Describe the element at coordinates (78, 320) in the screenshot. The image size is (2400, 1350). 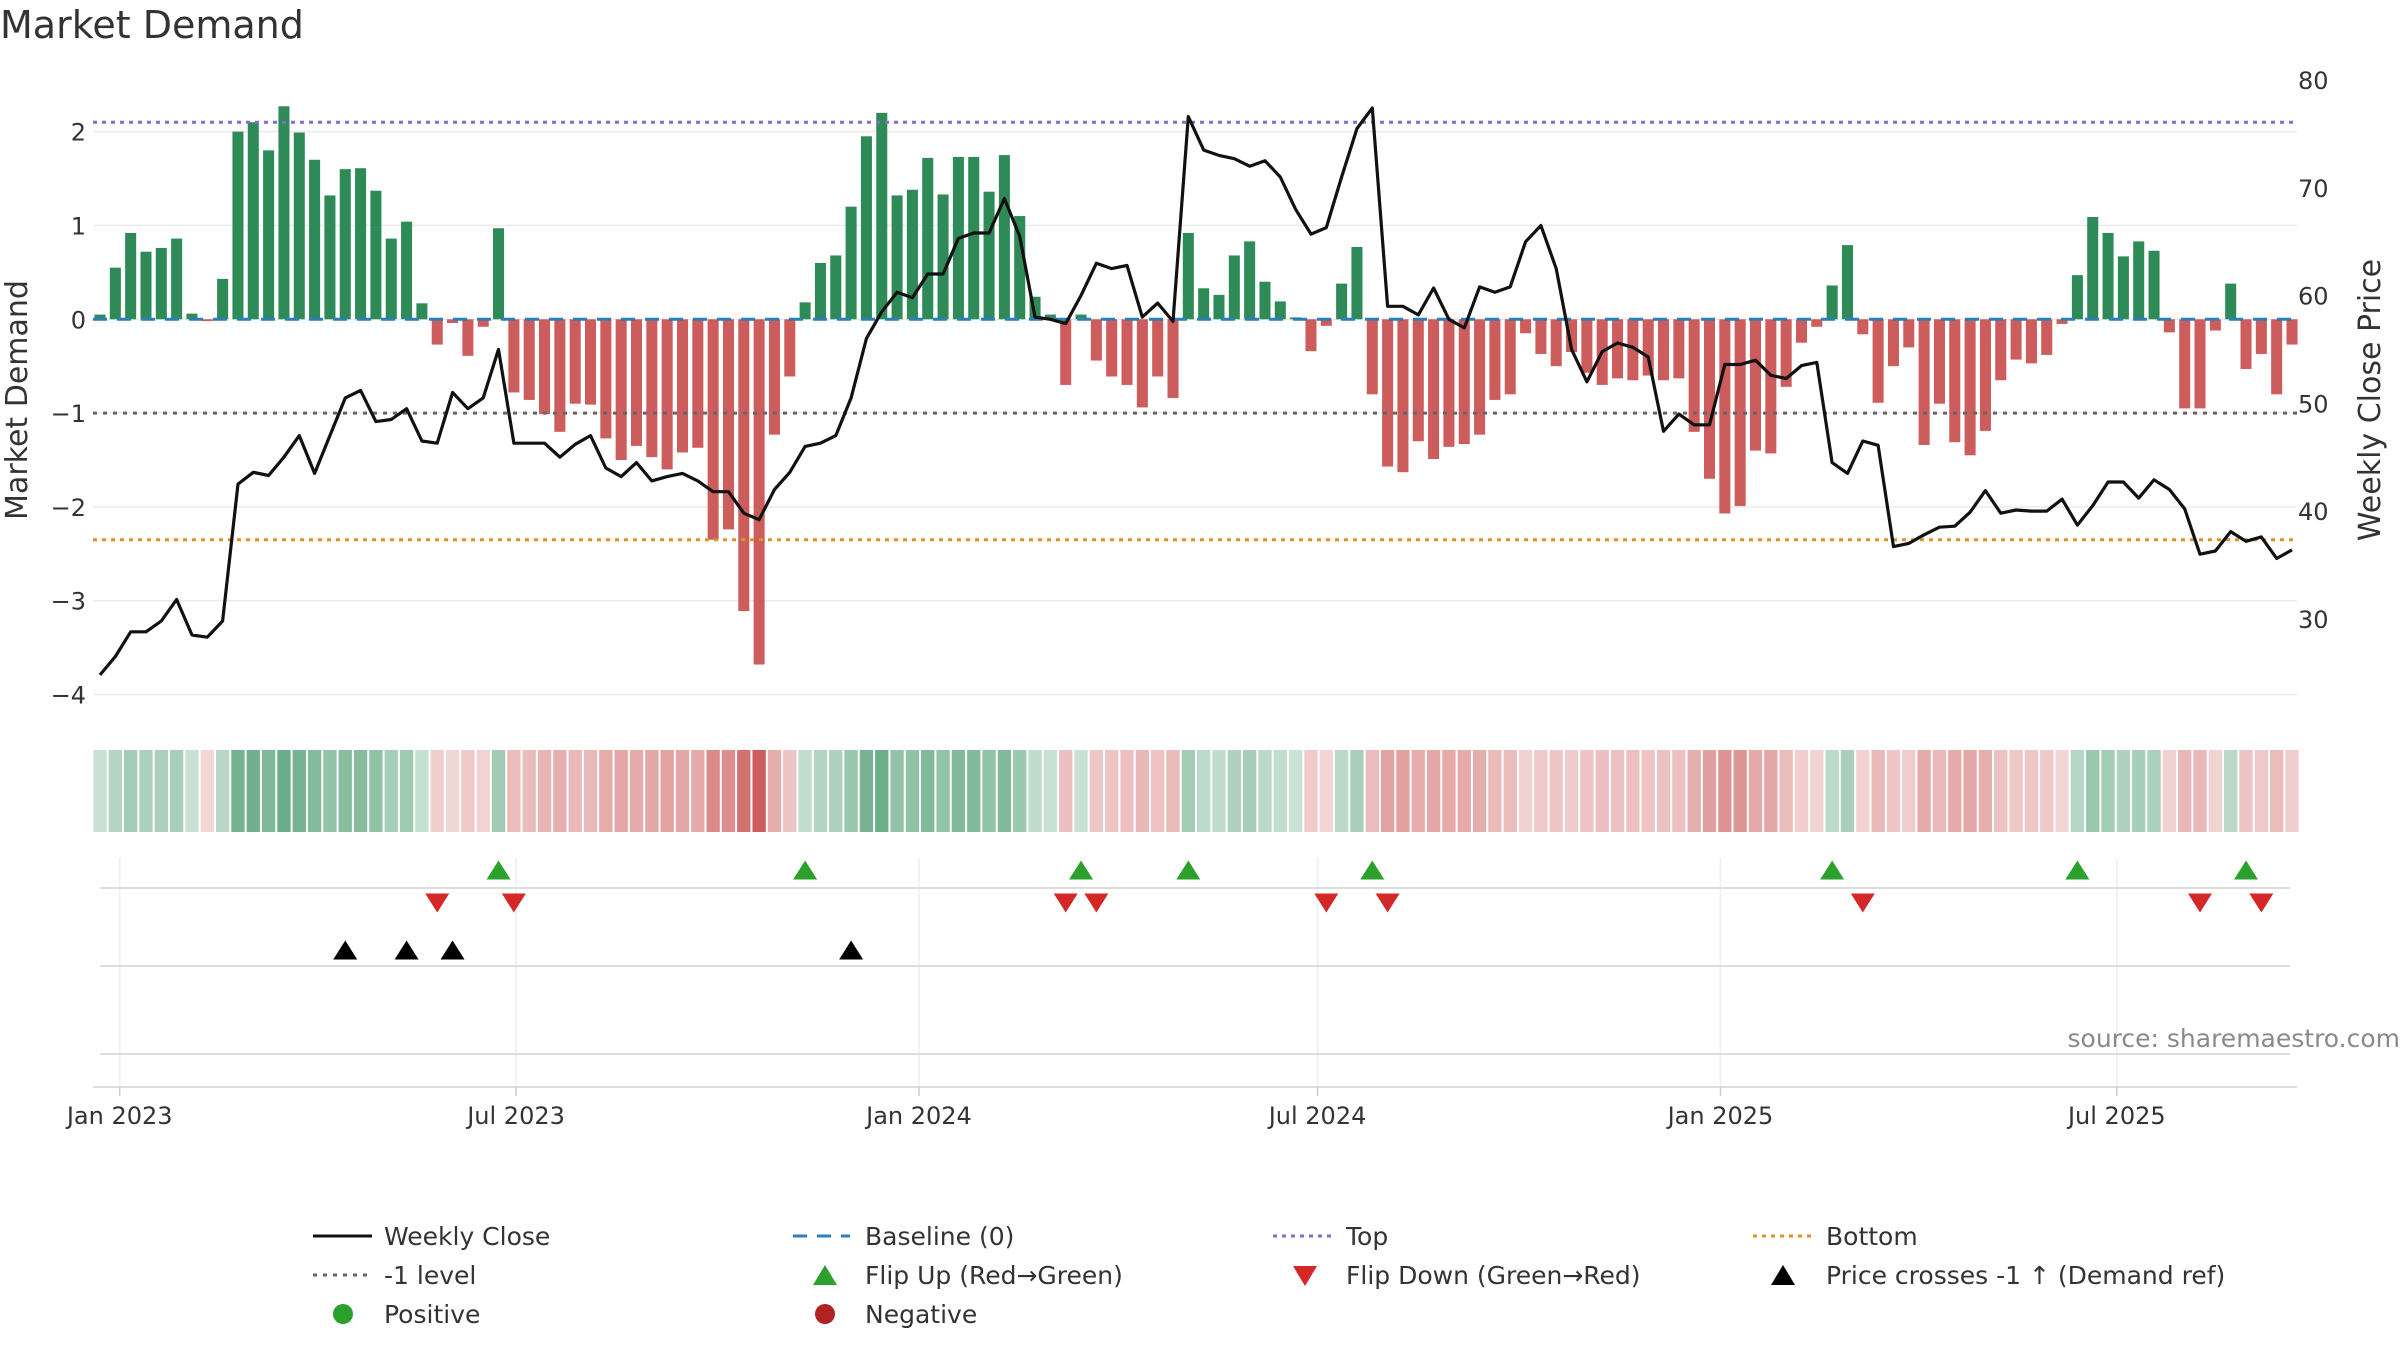
I see `y-tick-label: 0` at that location.